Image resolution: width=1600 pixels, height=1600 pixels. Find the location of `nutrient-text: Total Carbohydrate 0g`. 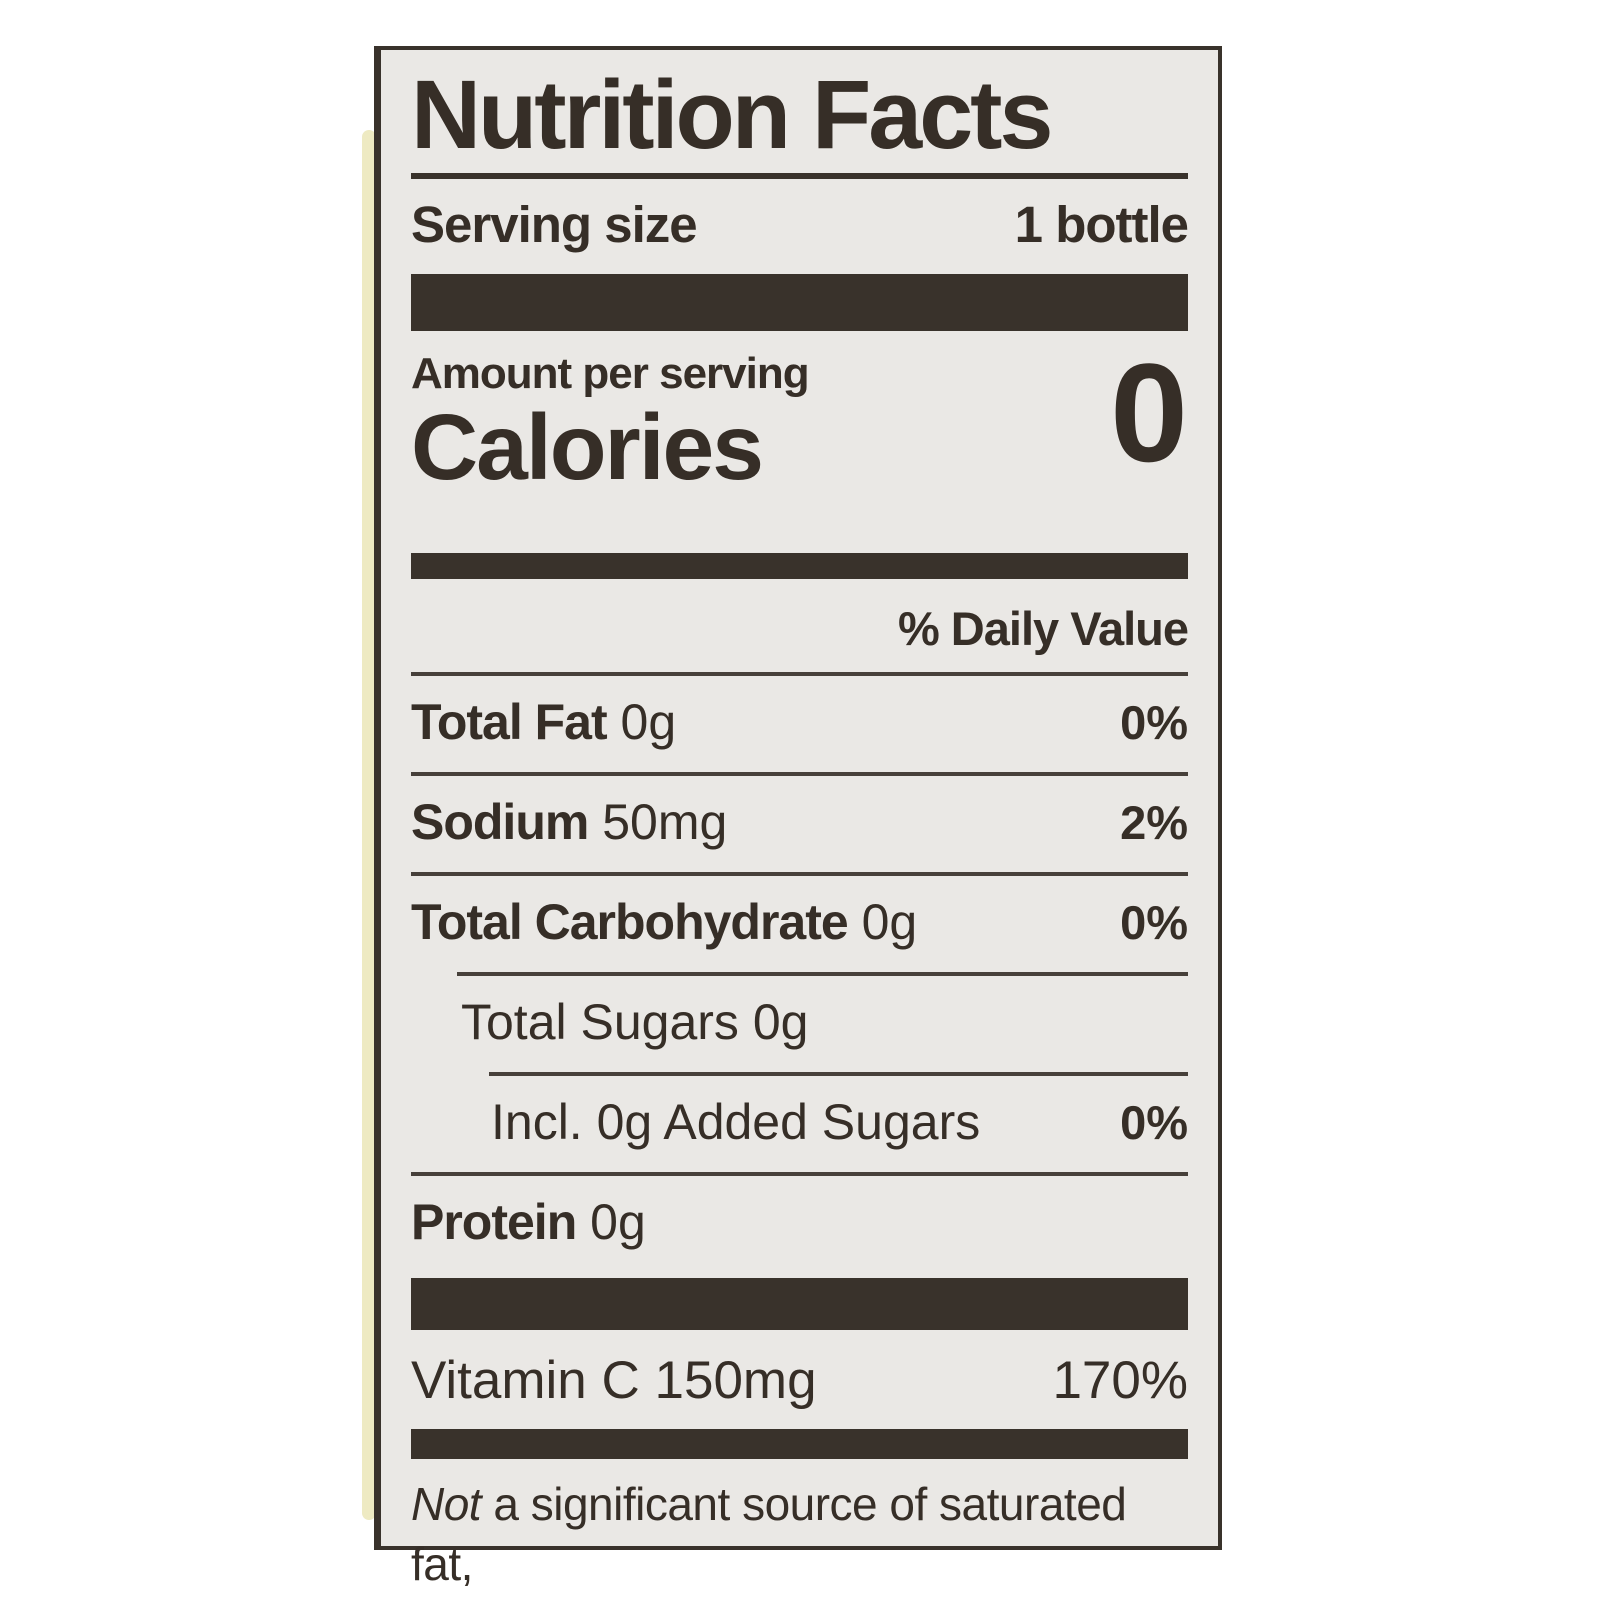

nutrient-text: Total Carbohydrate 0g is located at coordinates (664, 922).